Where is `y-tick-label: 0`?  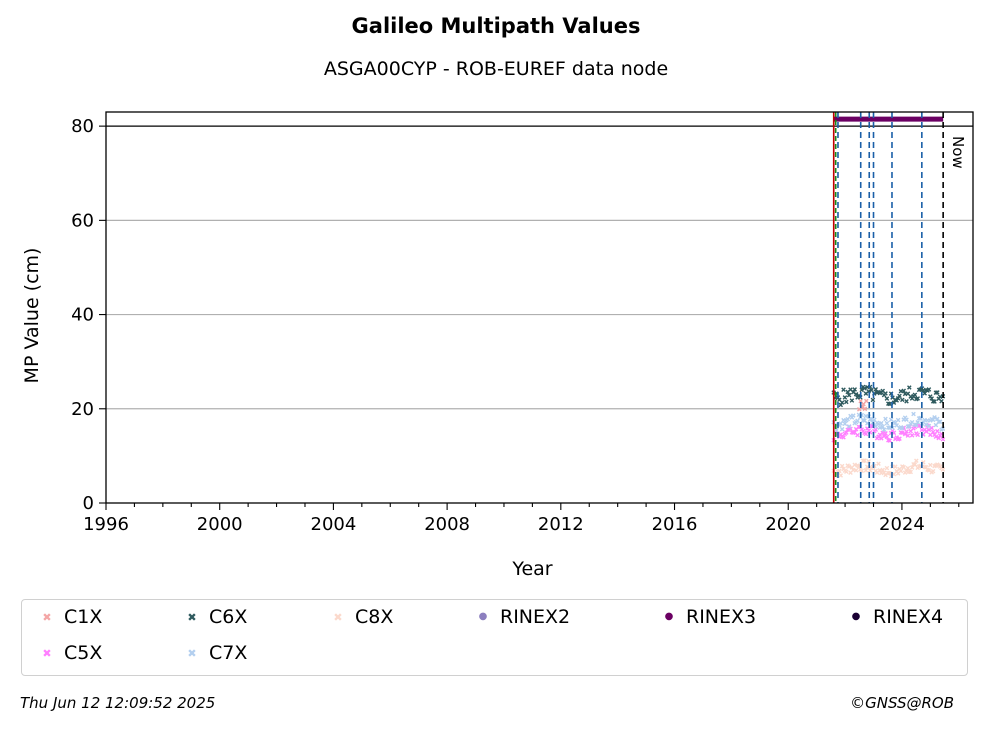
y-tick-label: 0 is located at coordinates (88, 503).